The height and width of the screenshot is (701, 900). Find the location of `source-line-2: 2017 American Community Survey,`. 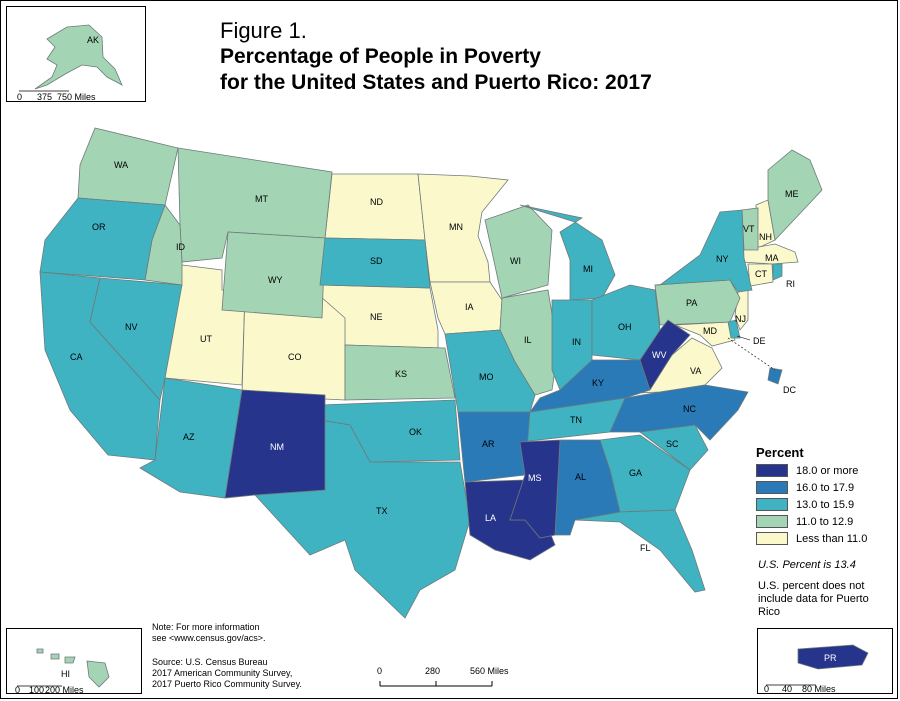

source-line-2: 2017 American Community Survey, is located at coordinates (222, 673).